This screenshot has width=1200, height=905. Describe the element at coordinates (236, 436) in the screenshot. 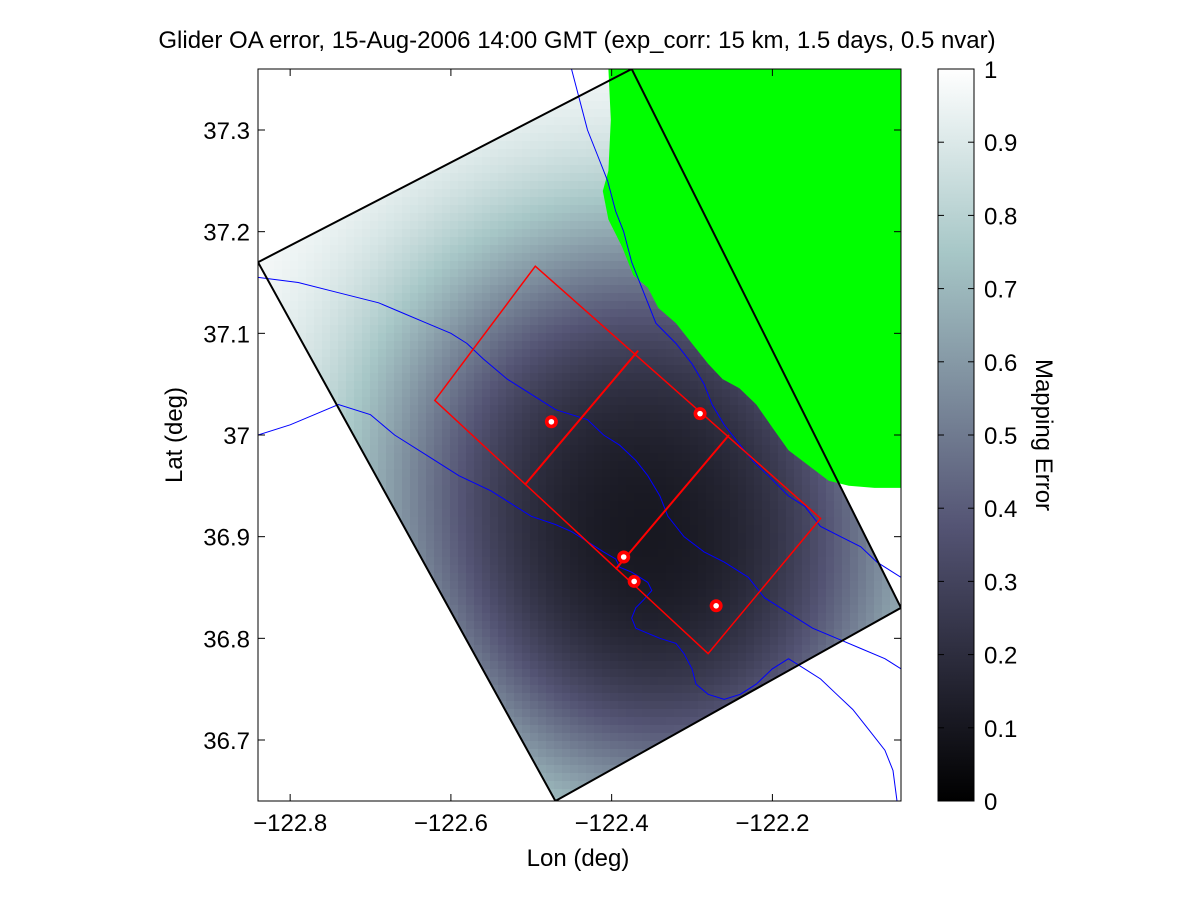

I see `y-tick-label: 37` at that location.